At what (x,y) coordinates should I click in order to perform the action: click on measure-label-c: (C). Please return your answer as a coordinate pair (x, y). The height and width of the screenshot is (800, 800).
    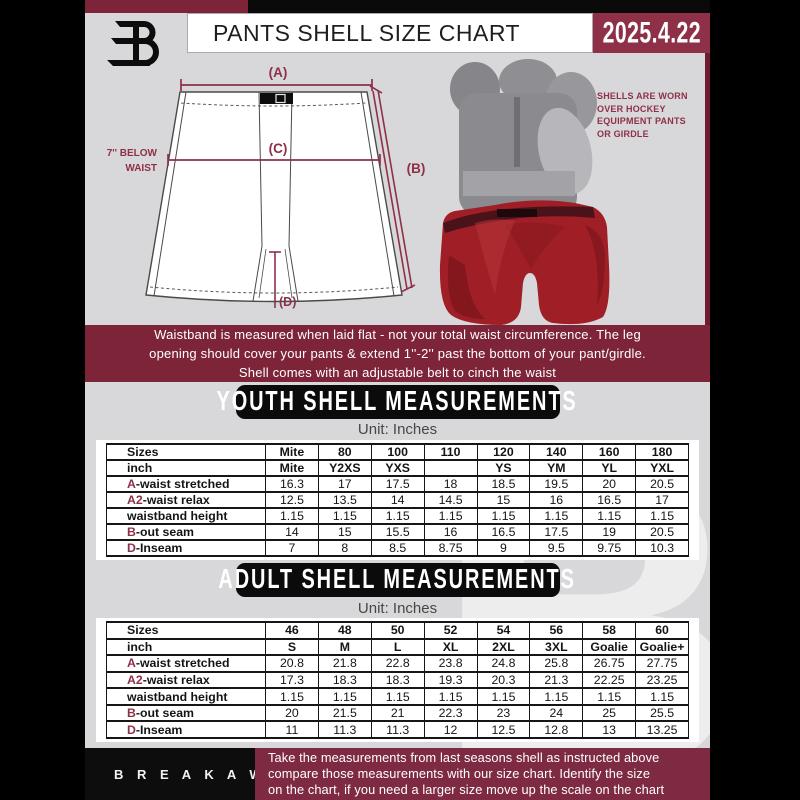
    Looking at the image, I should click on (278, 148).